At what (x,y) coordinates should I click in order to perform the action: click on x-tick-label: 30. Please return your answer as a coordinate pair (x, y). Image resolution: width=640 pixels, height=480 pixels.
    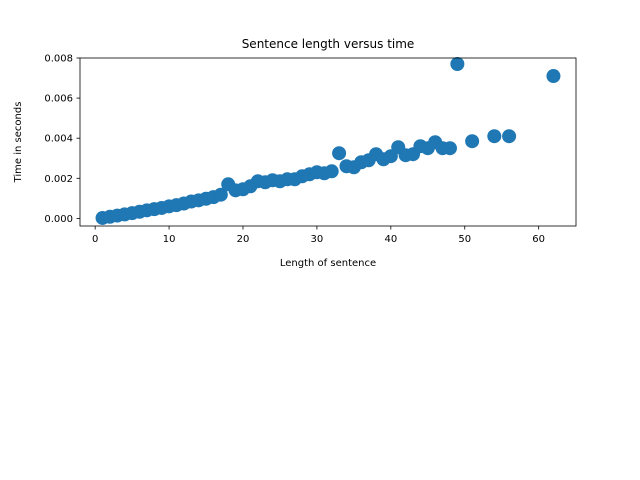
    Looking at the image, I should click on (317, 239).